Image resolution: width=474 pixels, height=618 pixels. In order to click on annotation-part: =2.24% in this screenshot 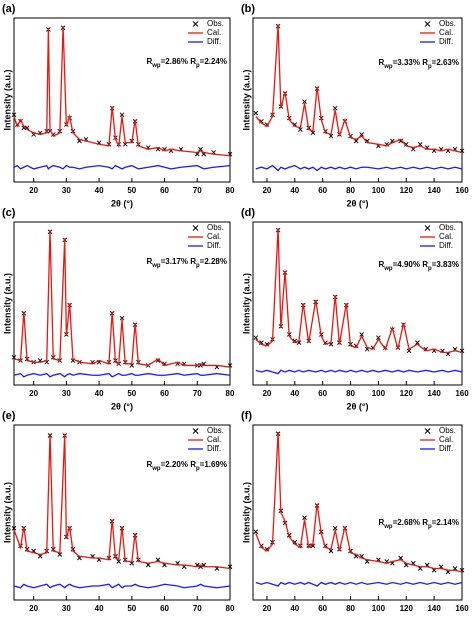, I will do `click(213, 61)`.